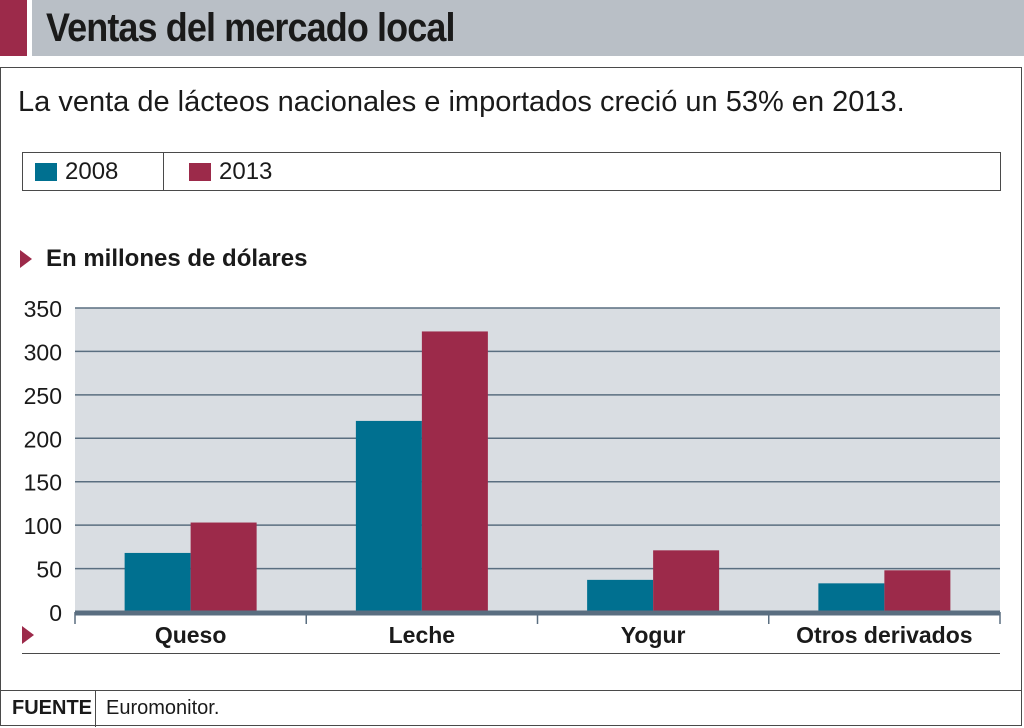 This screenshot has width=1024, height=728. What do you see at coordinates (43, 352) in the screenshot?
I see `y-tick-label: 300` at bounding box center [43, 352].